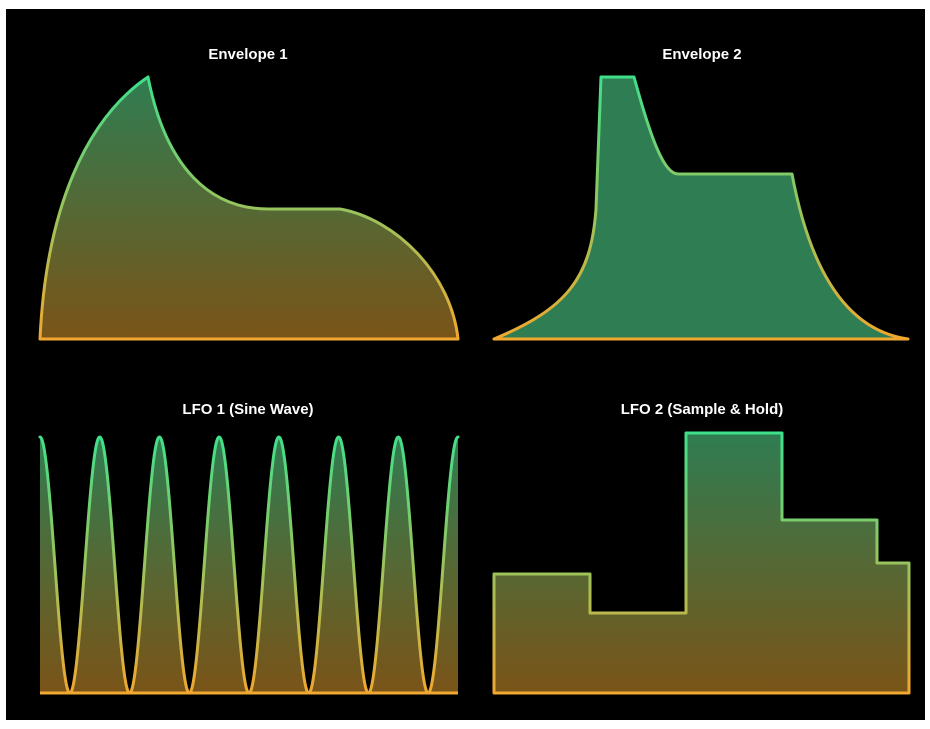 This screenshot has width=930, height=729. What do you see at coordinates (247, 54) in the screenshot?
I see `envelope1-title: Envelope 1` at bounding box center [247, 54].